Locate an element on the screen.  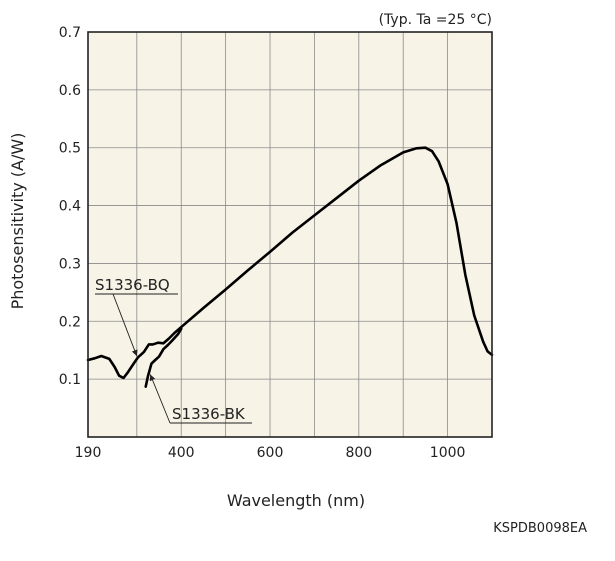
annotation-label-s1336-bq: S1336-BQ is located at coordinates (132, 285).